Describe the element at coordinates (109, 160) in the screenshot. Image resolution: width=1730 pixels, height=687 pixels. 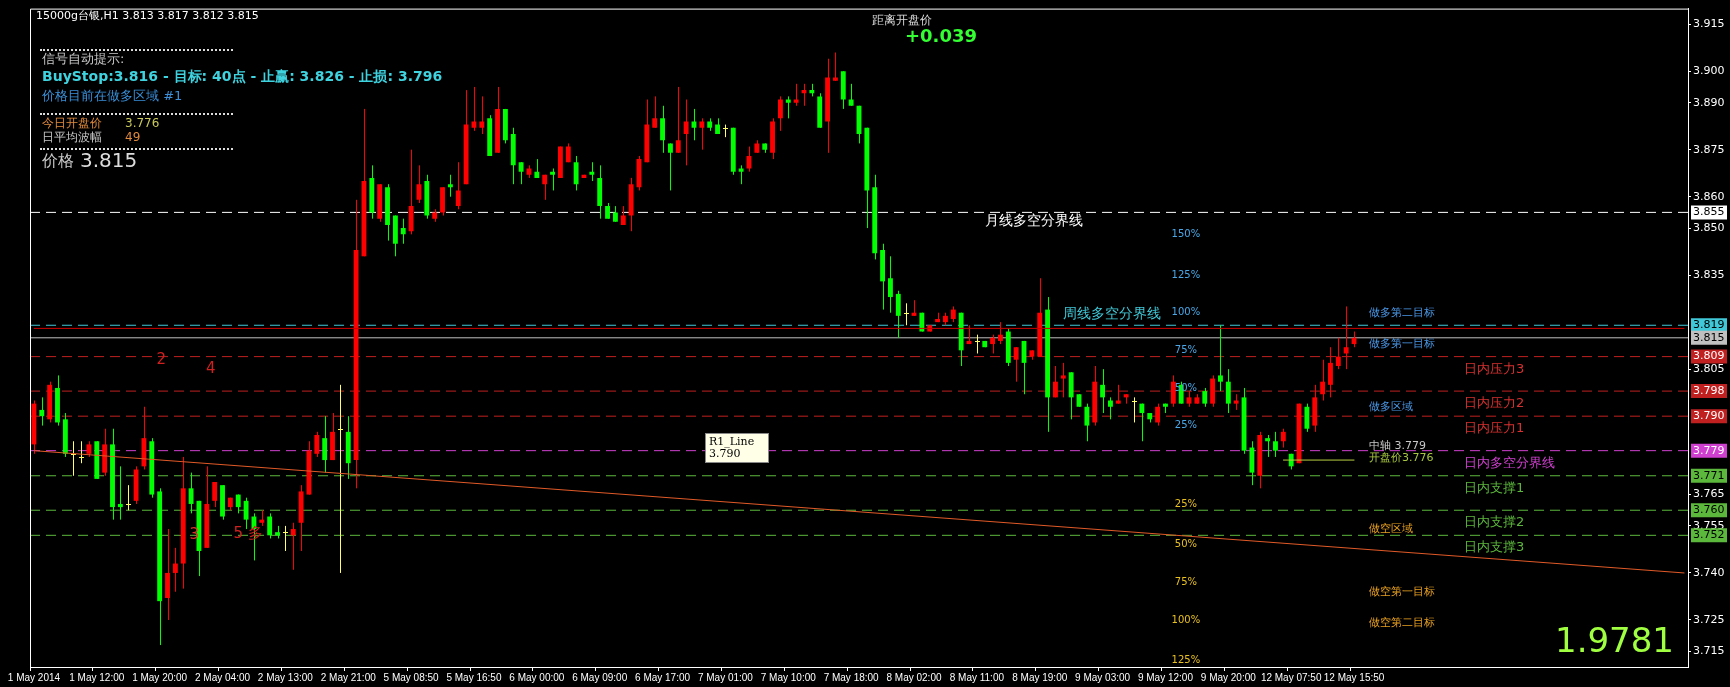
I see `annotation: 3.815` at that location.